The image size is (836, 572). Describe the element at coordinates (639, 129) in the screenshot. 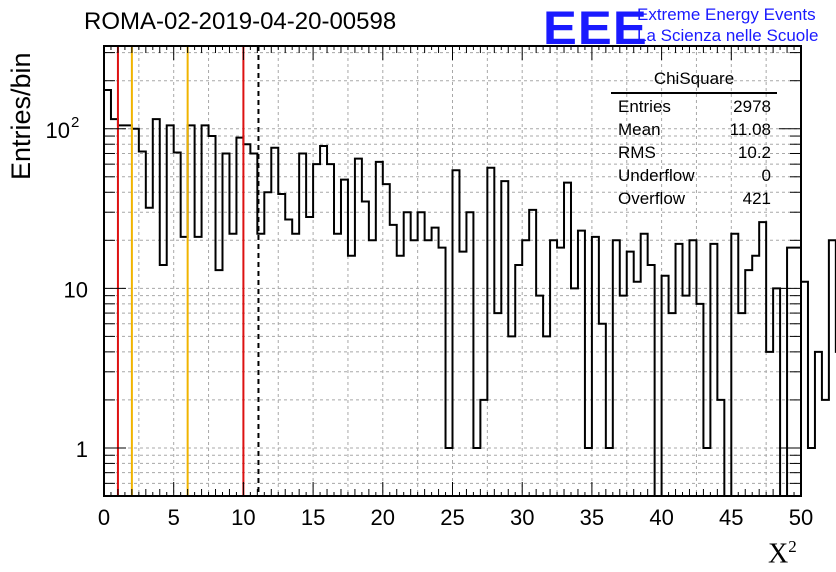

I see `stats-label: Mean` at that location.